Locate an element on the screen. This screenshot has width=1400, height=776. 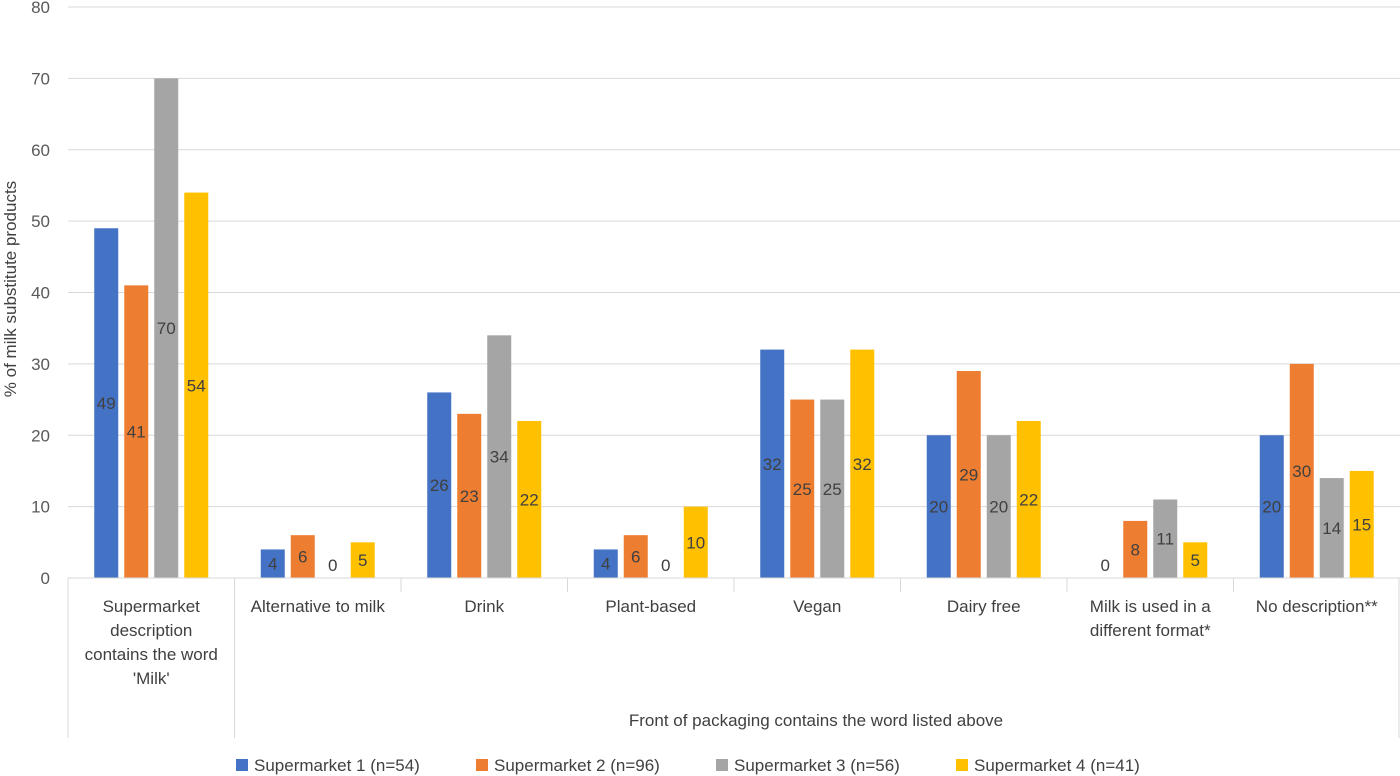
data-label: 54 is located at coordinates (196, 385).